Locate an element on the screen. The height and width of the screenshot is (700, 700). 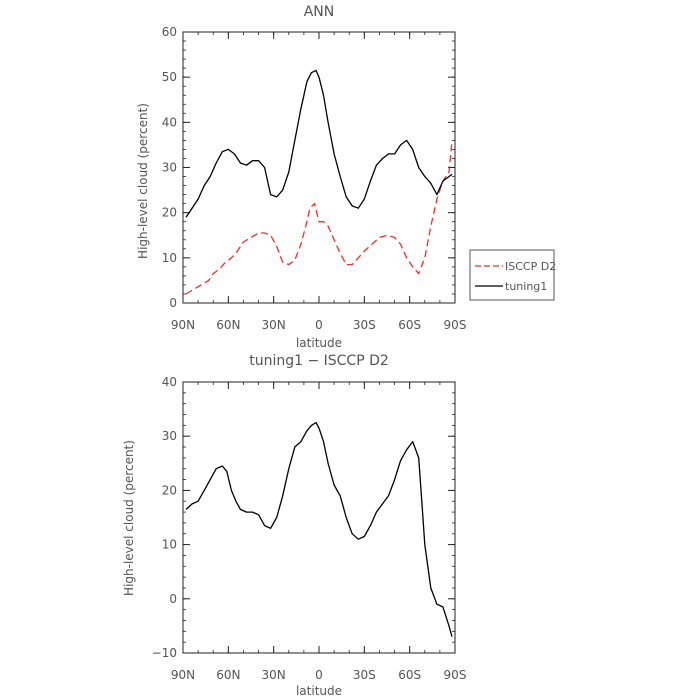
chart-title: ANN is located at coordinates (319, 12).